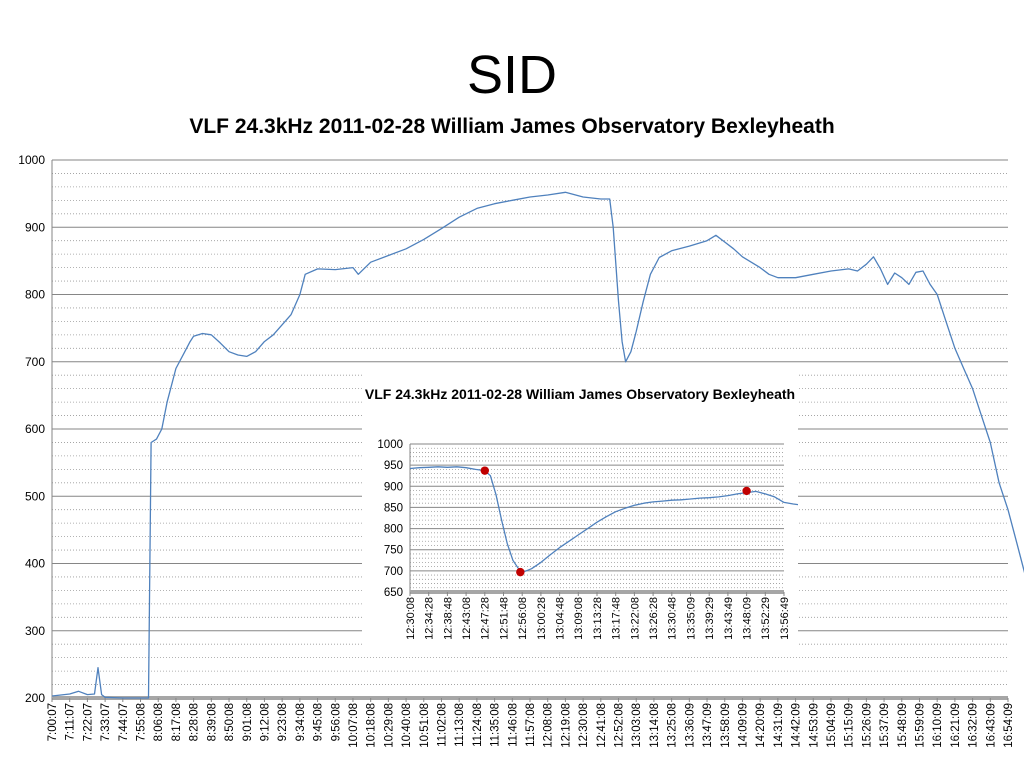 The height and width of the screenshot is (768, 1024). Describe the element at coordinates (867, 725) in the screenshot. I see `x-tick-label: 15:26:09` at that location.